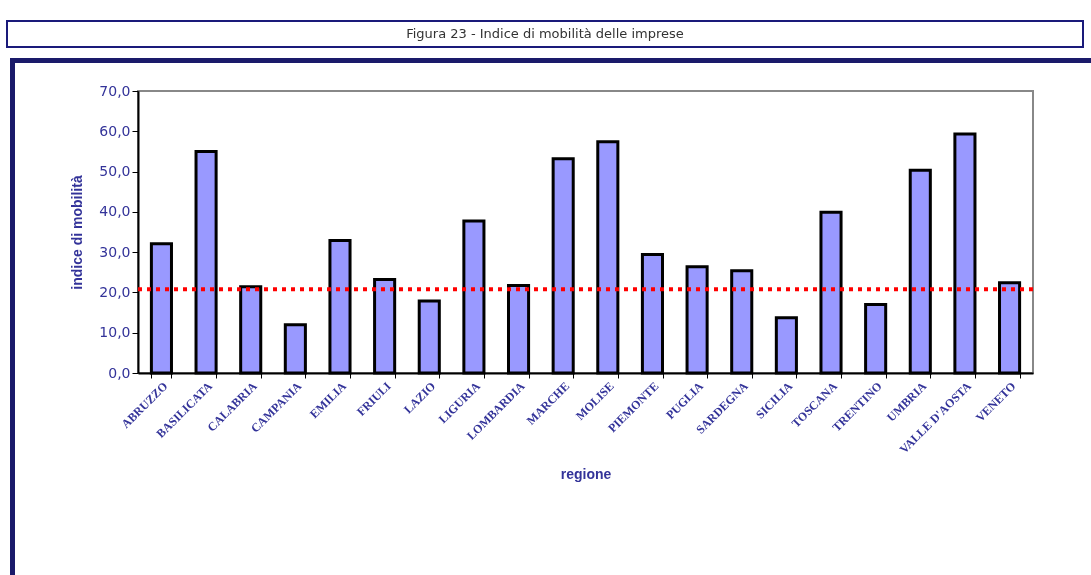 The image size is (1091, 575). I want to click on y-tick-label: 60,0, so click(115, 130).